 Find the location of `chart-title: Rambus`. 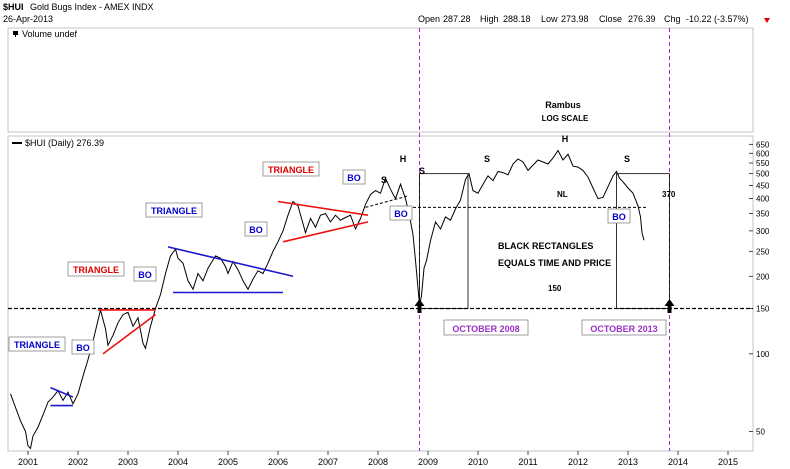

chart-title: Rambus is located at coordinates (563, 105).